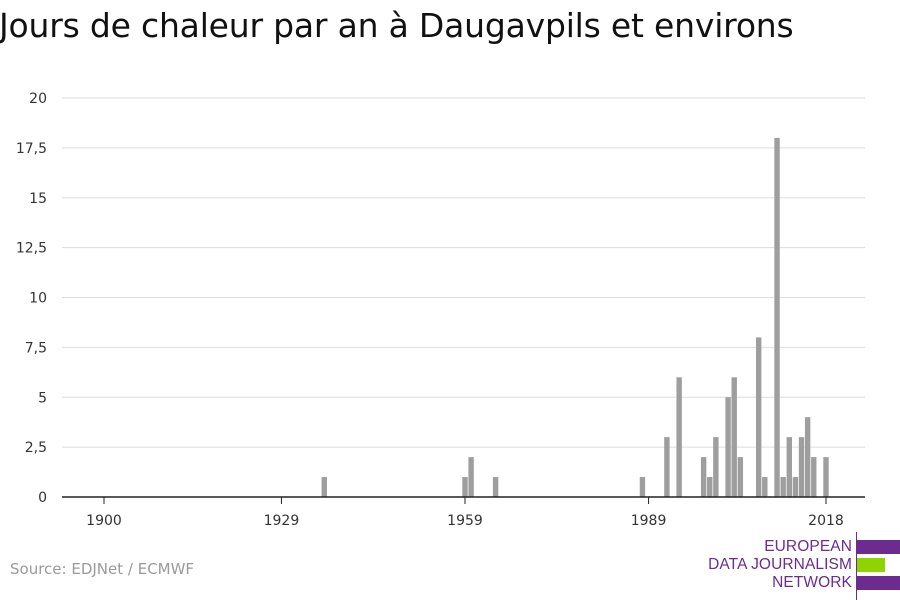  Describe the element at coordinates (812, 582) in the screenshot. I see `logo-text-line-3: NETWORK` at that location.